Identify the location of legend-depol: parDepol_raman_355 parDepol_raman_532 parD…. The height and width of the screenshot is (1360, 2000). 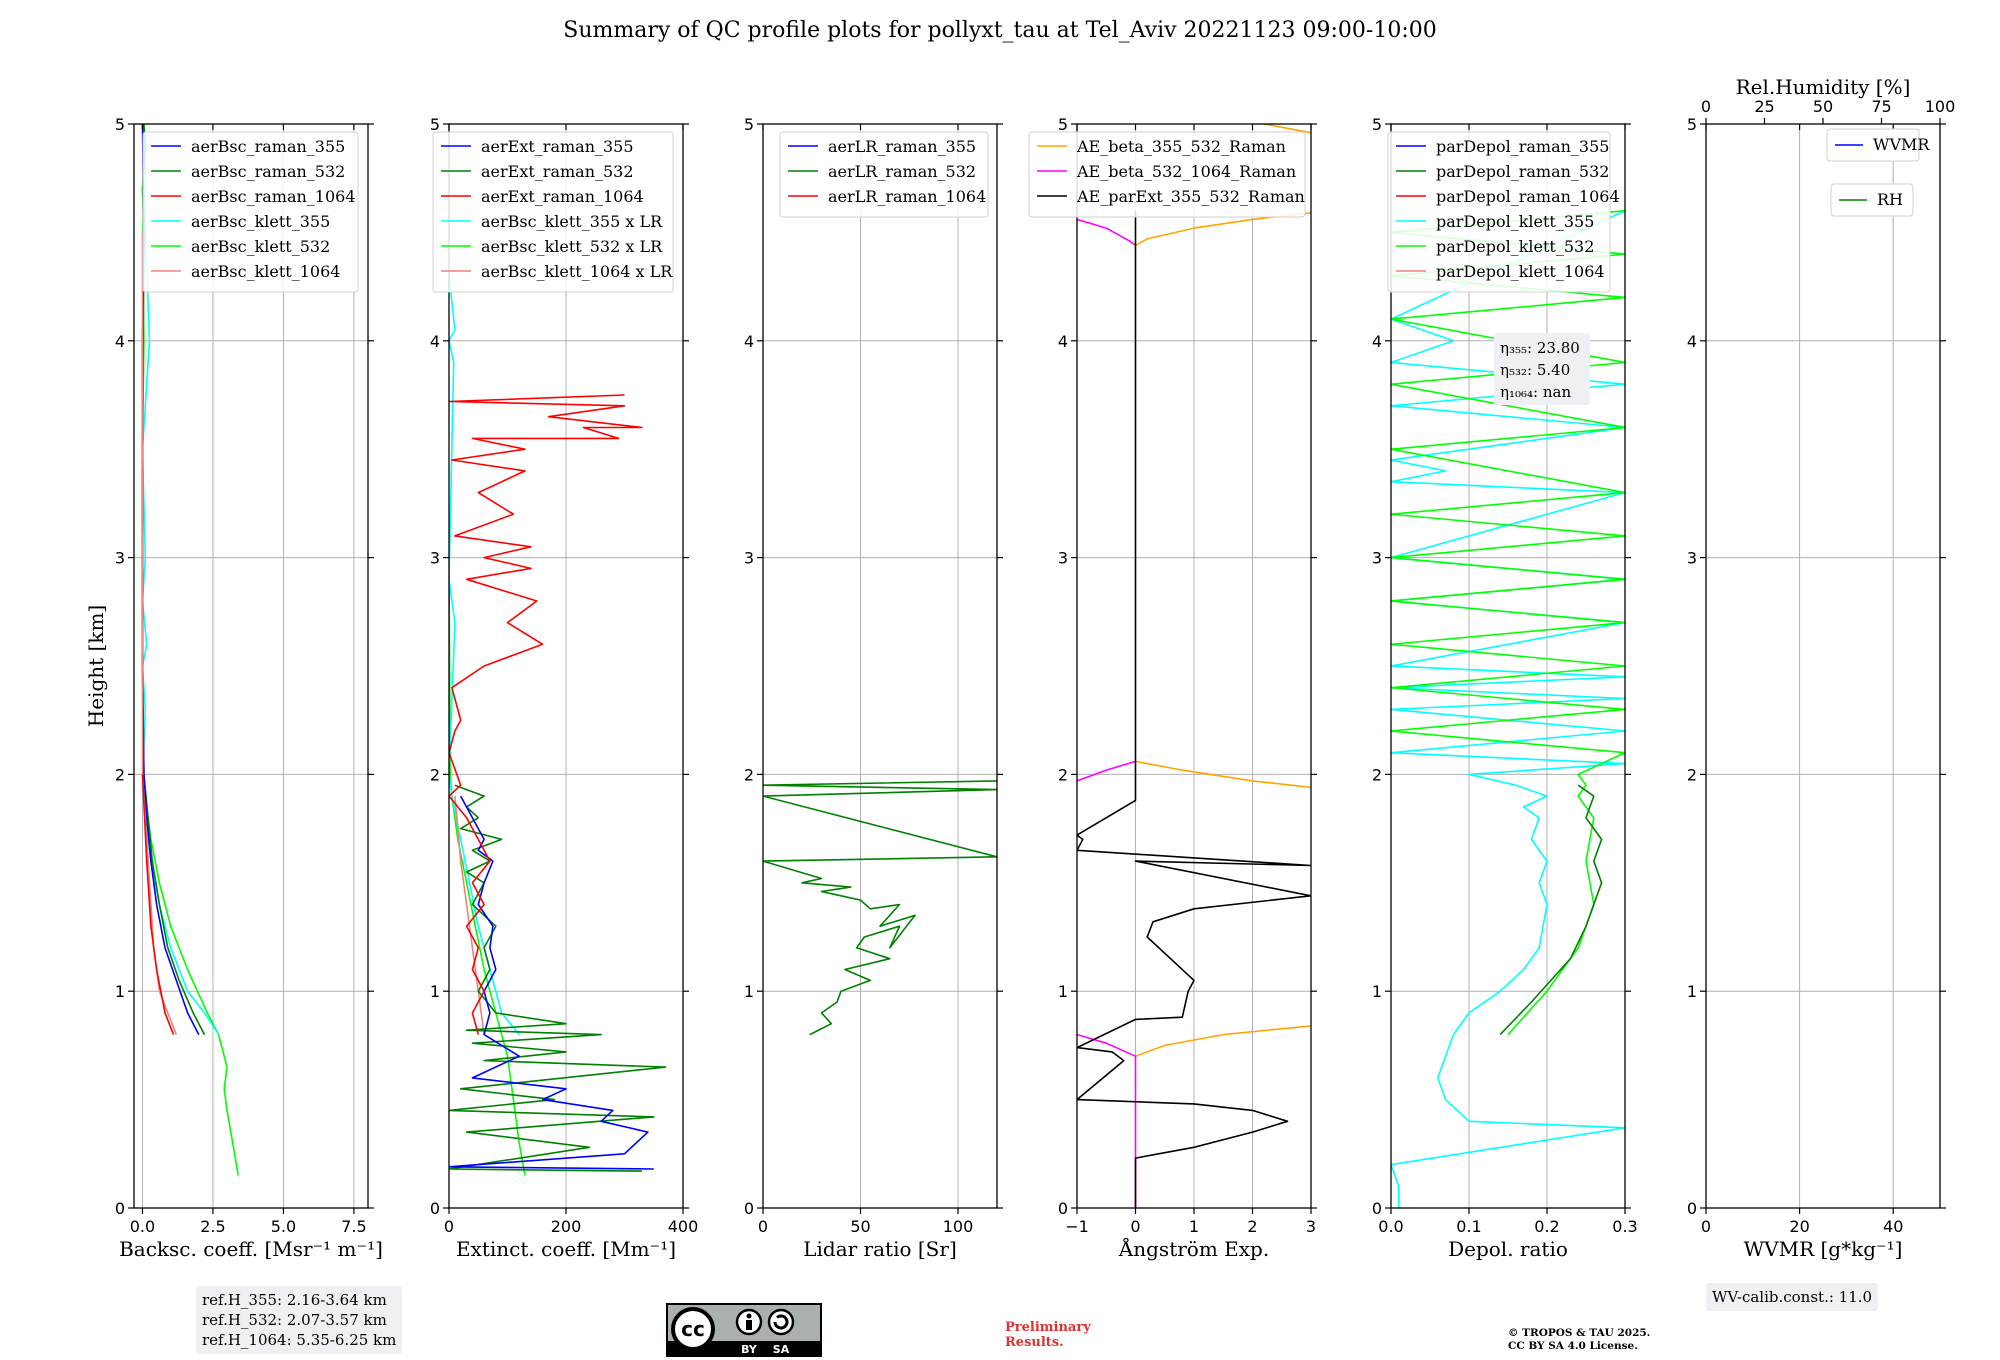
(1503, 212).